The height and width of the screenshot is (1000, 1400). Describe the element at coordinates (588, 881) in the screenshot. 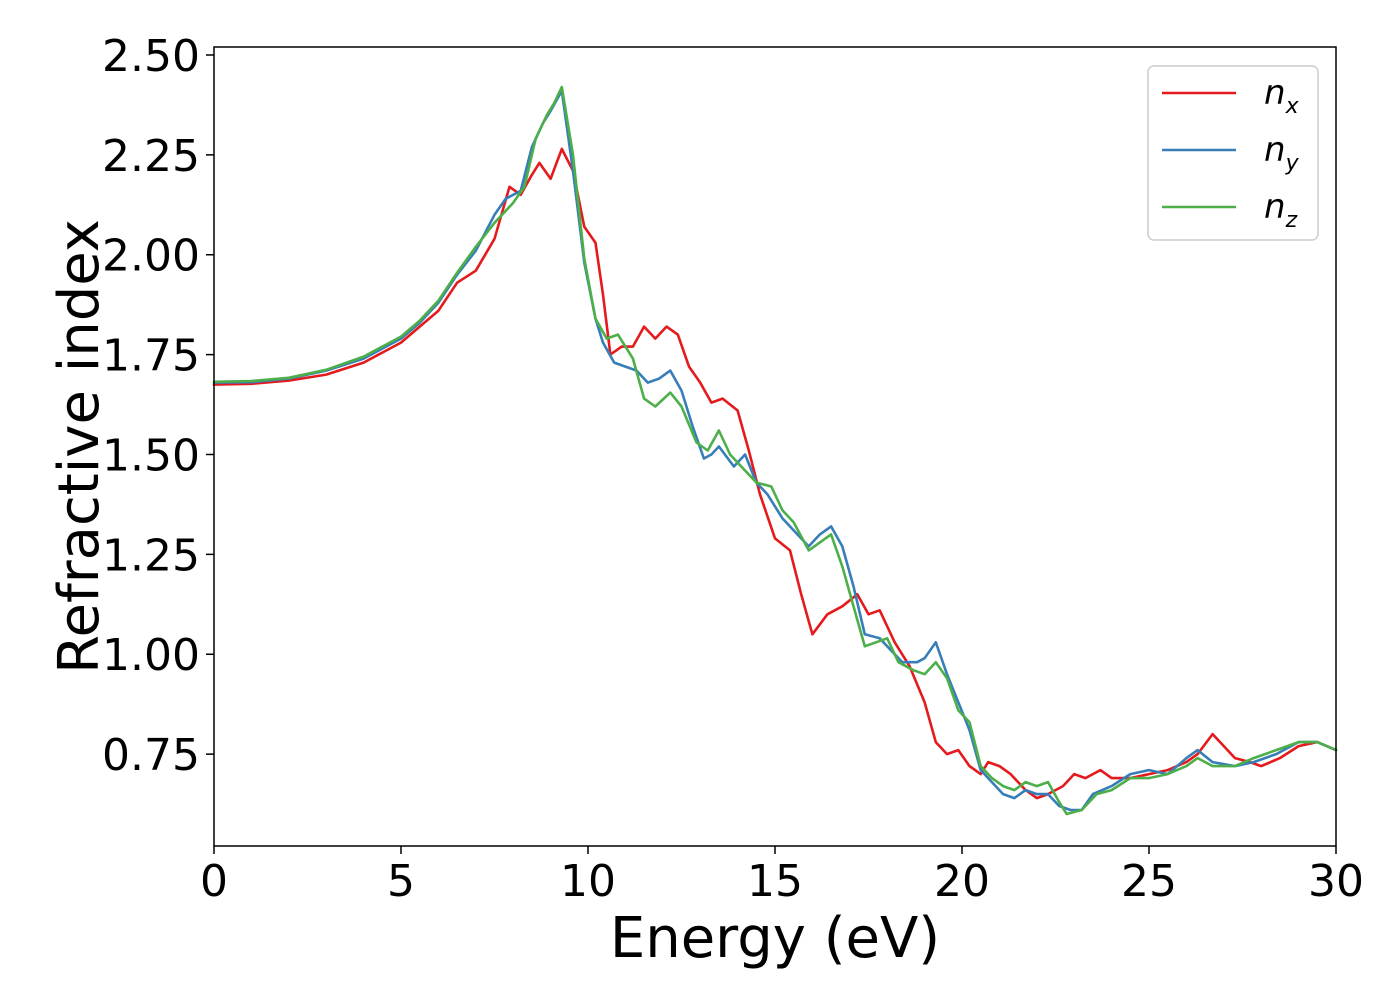

I see `x-tick-label: 10` at that location.